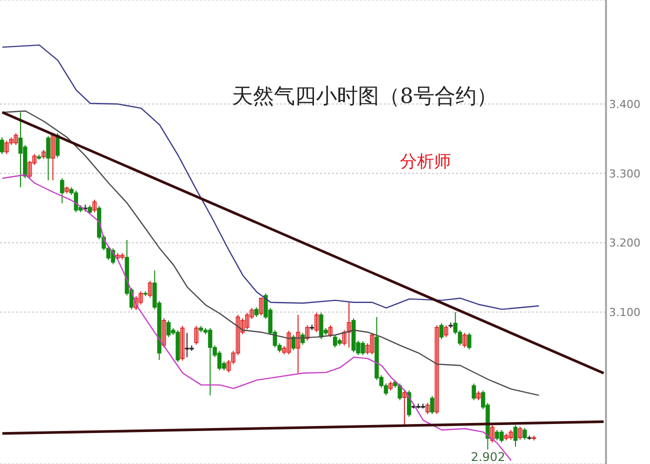 The height and width of the screenshot is (464, 650). What do you see at coordinates (425, 162) in the screenshot?
I see `annotation: 分析师` at bounding box center [425, 162].